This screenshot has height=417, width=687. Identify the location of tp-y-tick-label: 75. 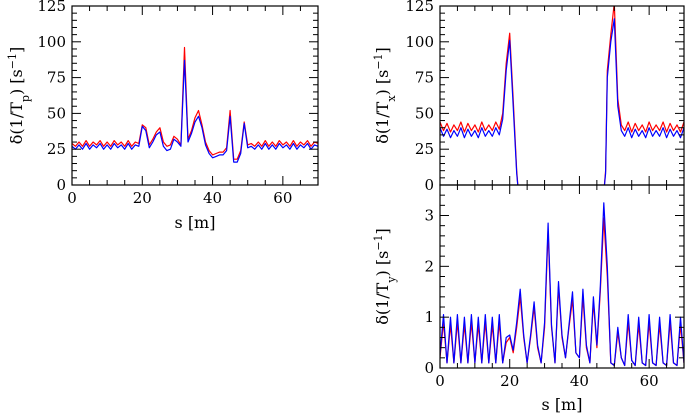
(56, 78).